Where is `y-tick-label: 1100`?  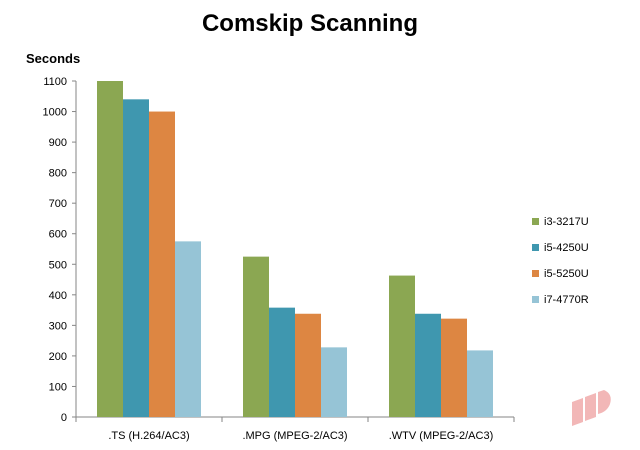 y-tick-label: 1100 is located at coordinates (55, 82).